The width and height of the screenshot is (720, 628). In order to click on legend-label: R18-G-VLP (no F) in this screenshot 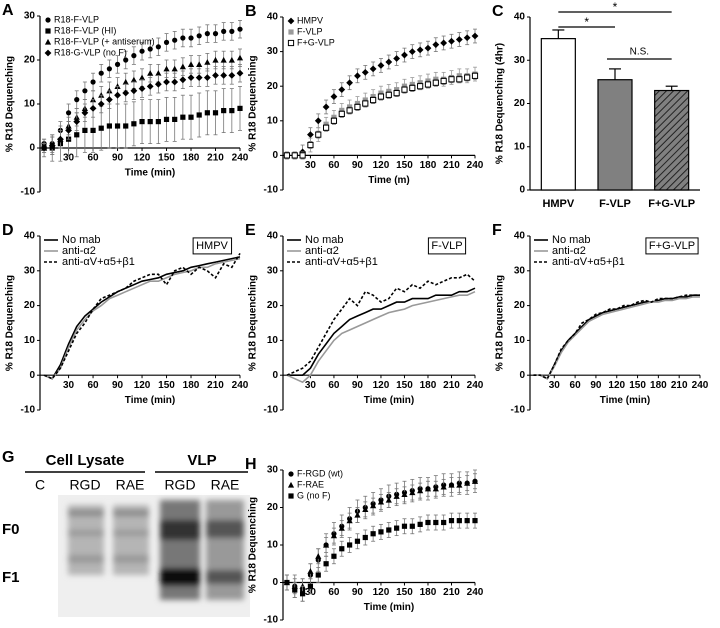, I will do `click(90, 52)`.